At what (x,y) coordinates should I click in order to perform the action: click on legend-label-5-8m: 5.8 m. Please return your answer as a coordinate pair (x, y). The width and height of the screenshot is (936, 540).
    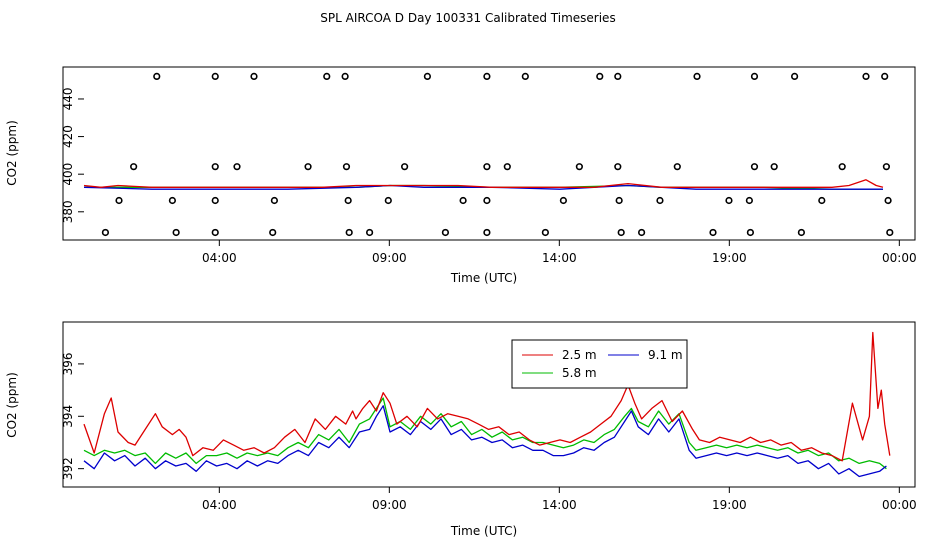
    Looking at the image, I should click on (579, 373).